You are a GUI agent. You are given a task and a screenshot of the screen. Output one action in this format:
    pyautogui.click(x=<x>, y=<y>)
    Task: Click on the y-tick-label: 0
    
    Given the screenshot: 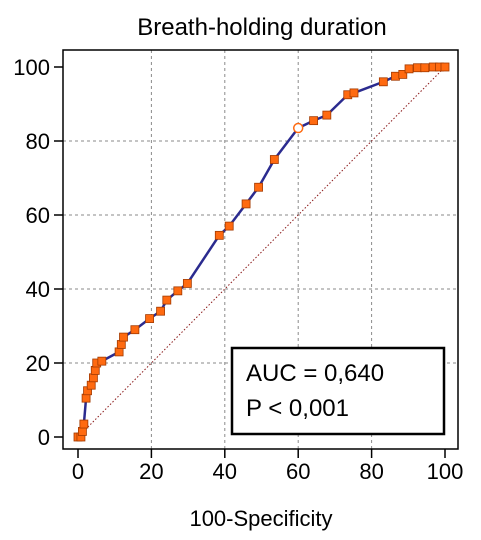 What is the action you would take?
    pyautogui.click(x=44, y=437)
    